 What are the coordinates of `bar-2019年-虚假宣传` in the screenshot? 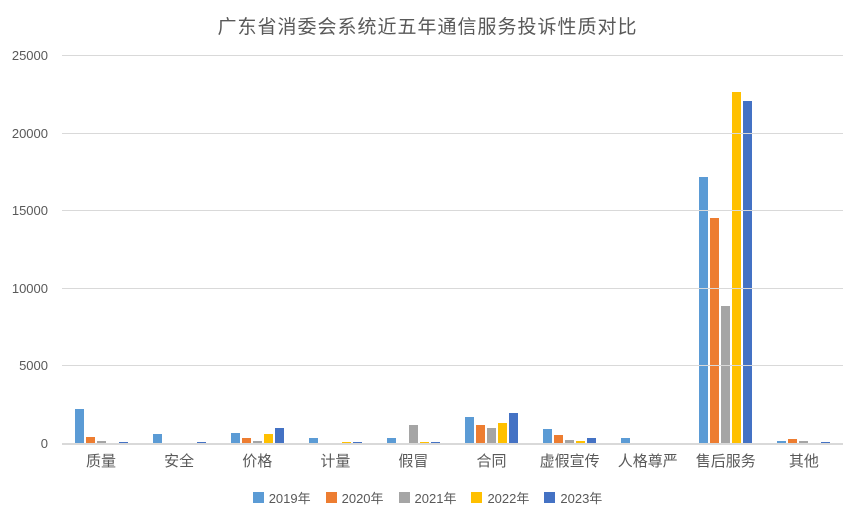 It's located at (548, 436).